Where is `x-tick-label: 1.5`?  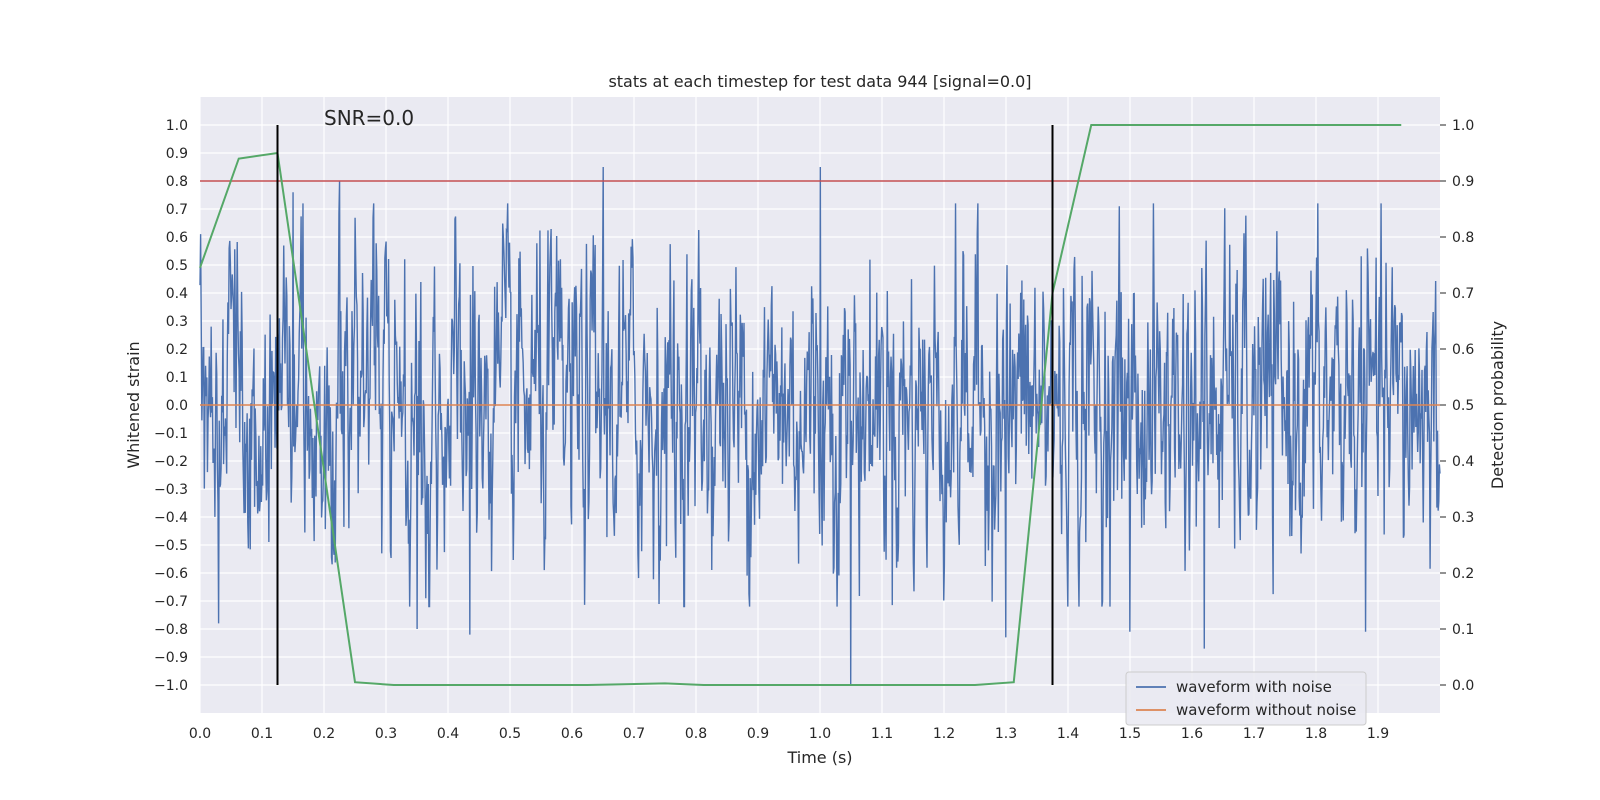 x-tick-label: 1.5 is located at coordinates (1130, 734).